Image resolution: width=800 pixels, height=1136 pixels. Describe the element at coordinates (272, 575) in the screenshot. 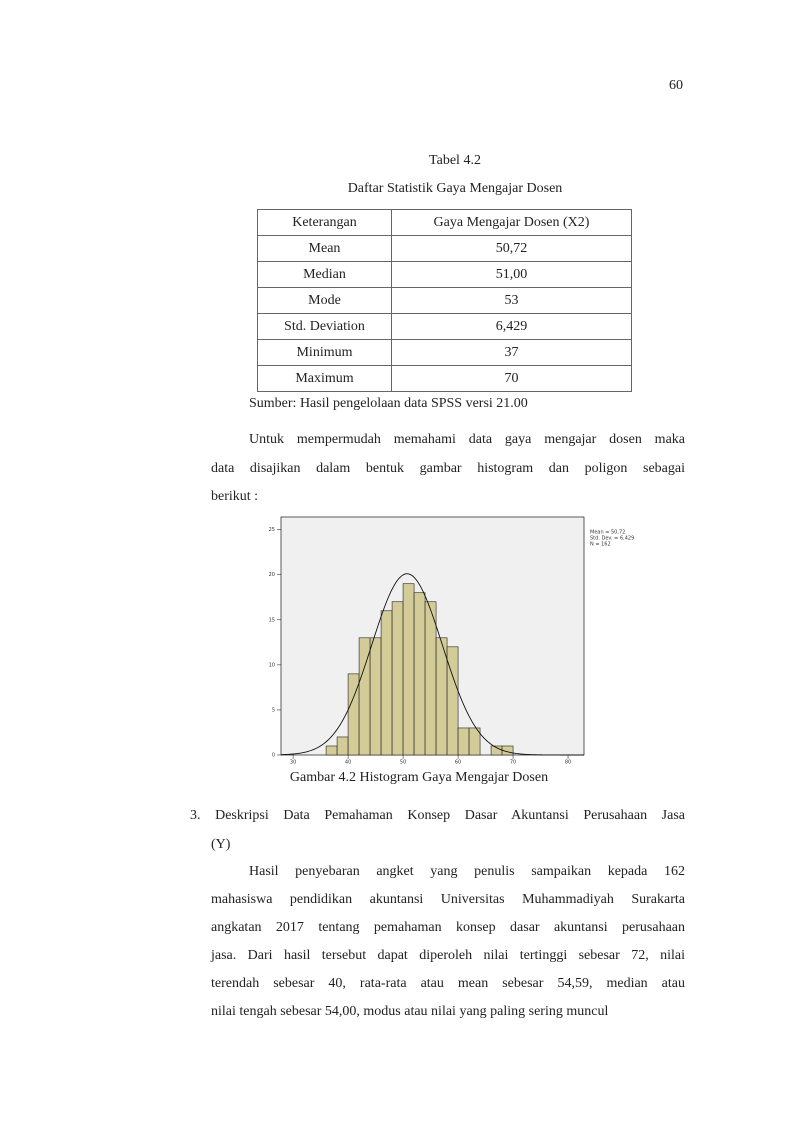

I see `y-tick-label: 20` at that location.